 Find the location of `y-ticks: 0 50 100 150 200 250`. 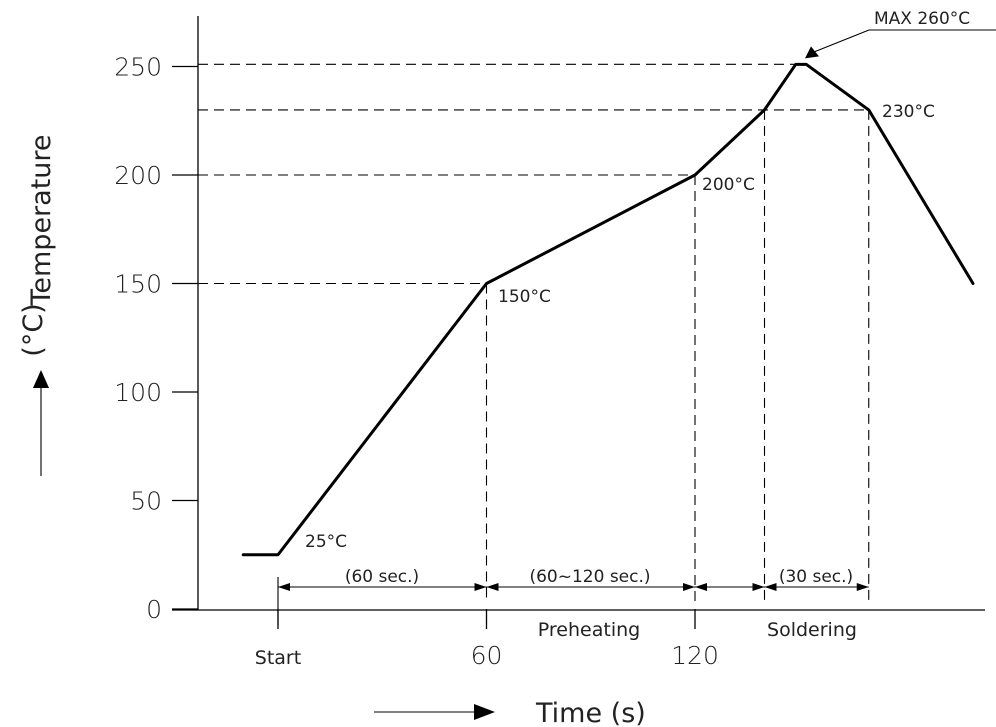

y-ticks: 0 50 100 150 200 250 is located at coordinates (156, 338).